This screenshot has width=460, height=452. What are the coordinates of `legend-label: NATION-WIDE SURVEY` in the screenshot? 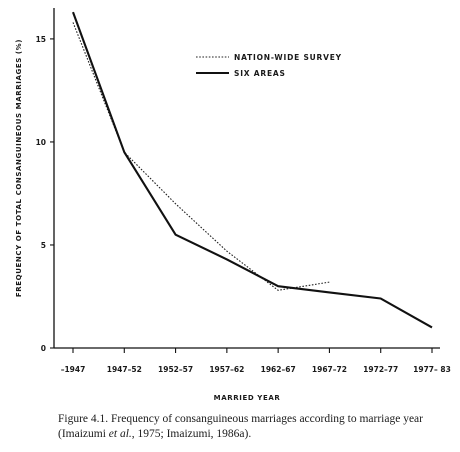 It's located at (288, 57).